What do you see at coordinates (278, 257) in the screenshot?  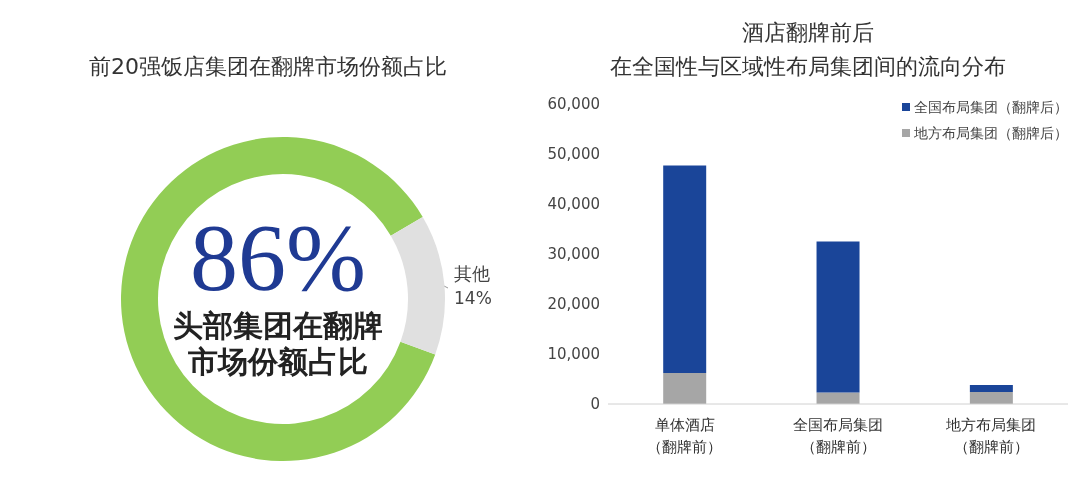 I see `data-label: 86%` at bounding box center [278, 257].